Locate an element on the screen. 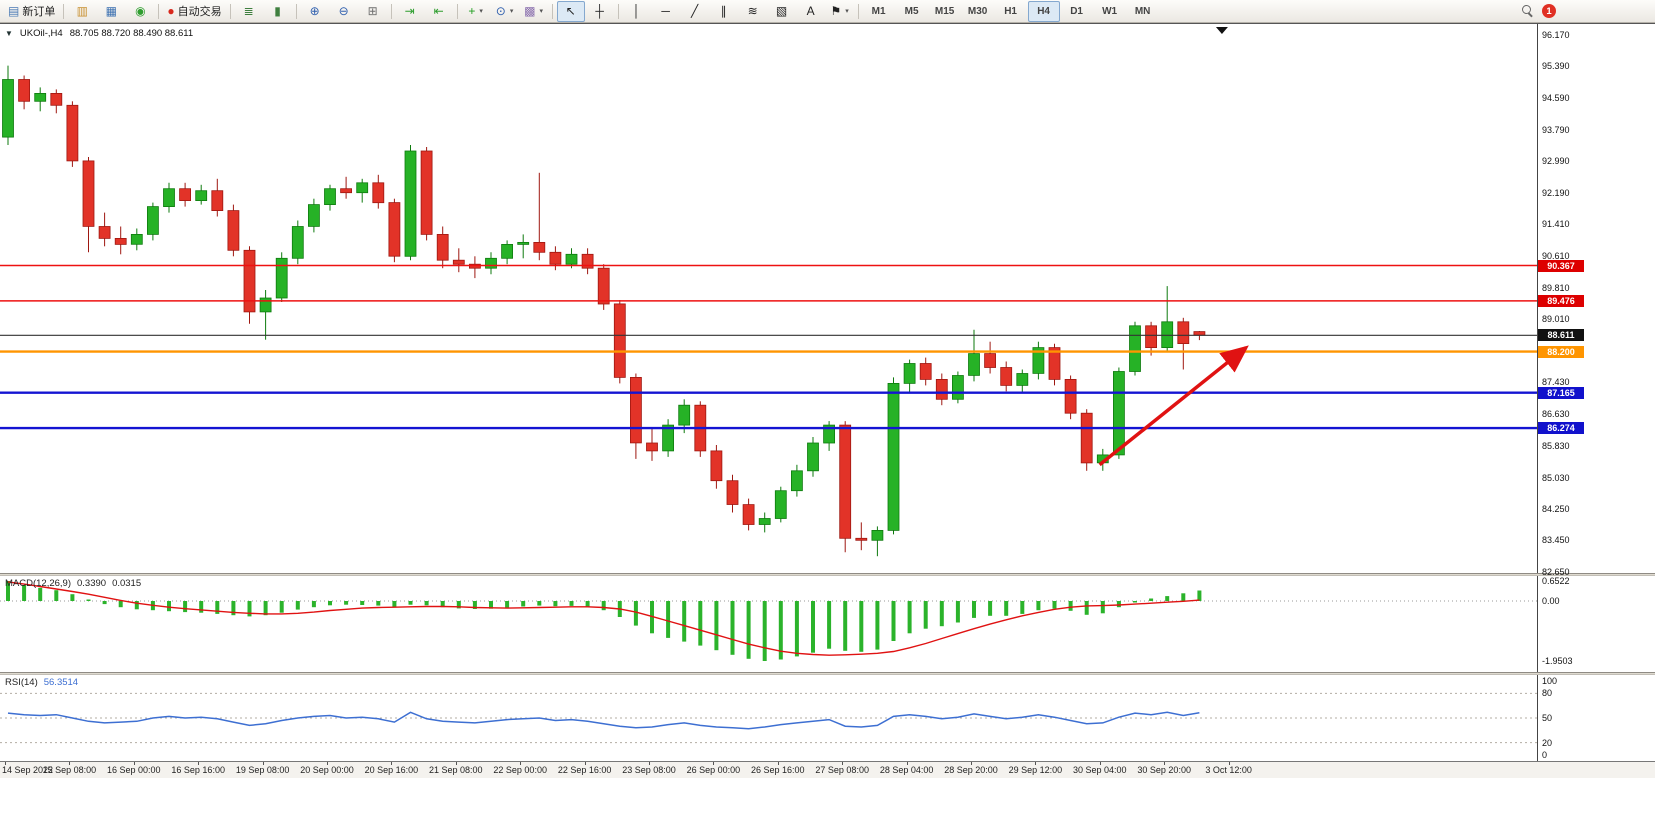 The height and width of the screenshot is (825, 1655). autotrading-button: ● 自动交易 is located at coordinates (194, 11).